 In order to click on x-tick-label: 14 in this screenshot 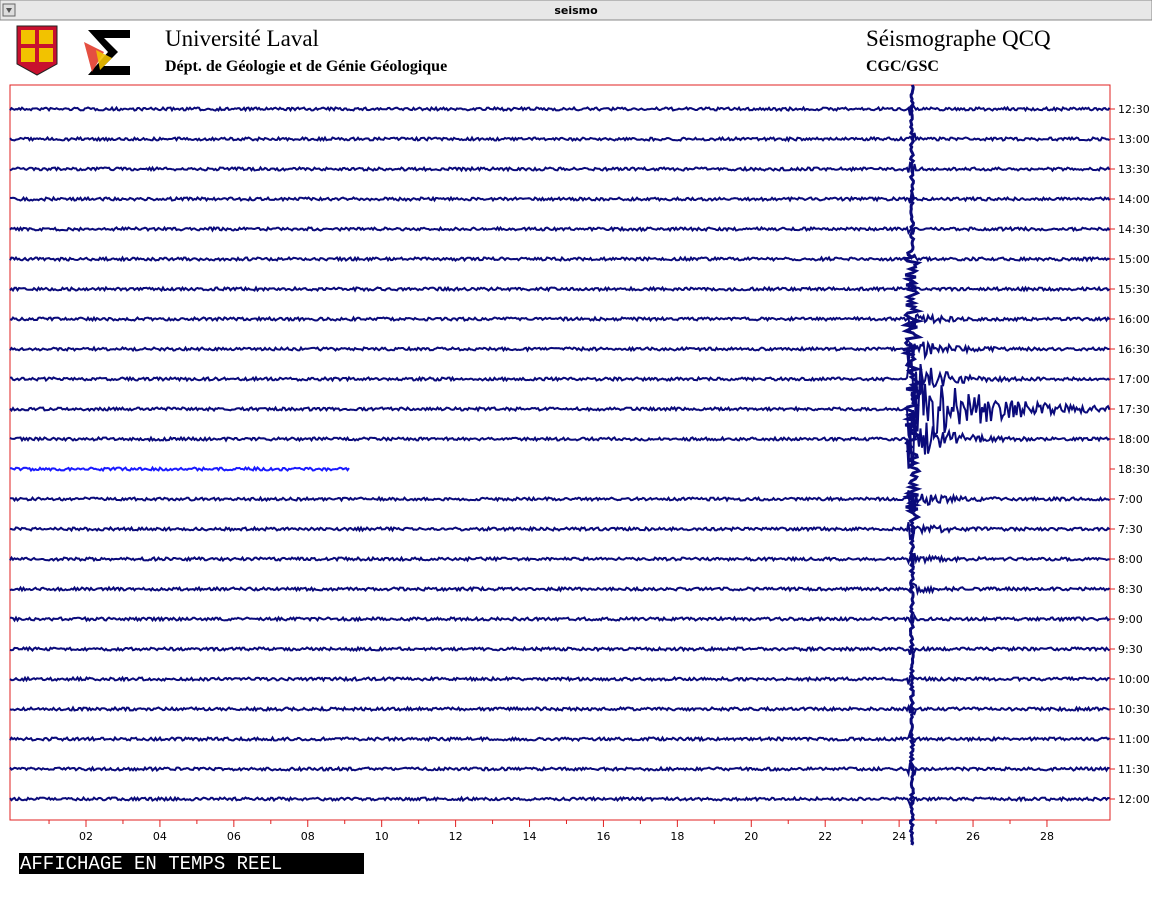, I will do `click(530, 836)`.